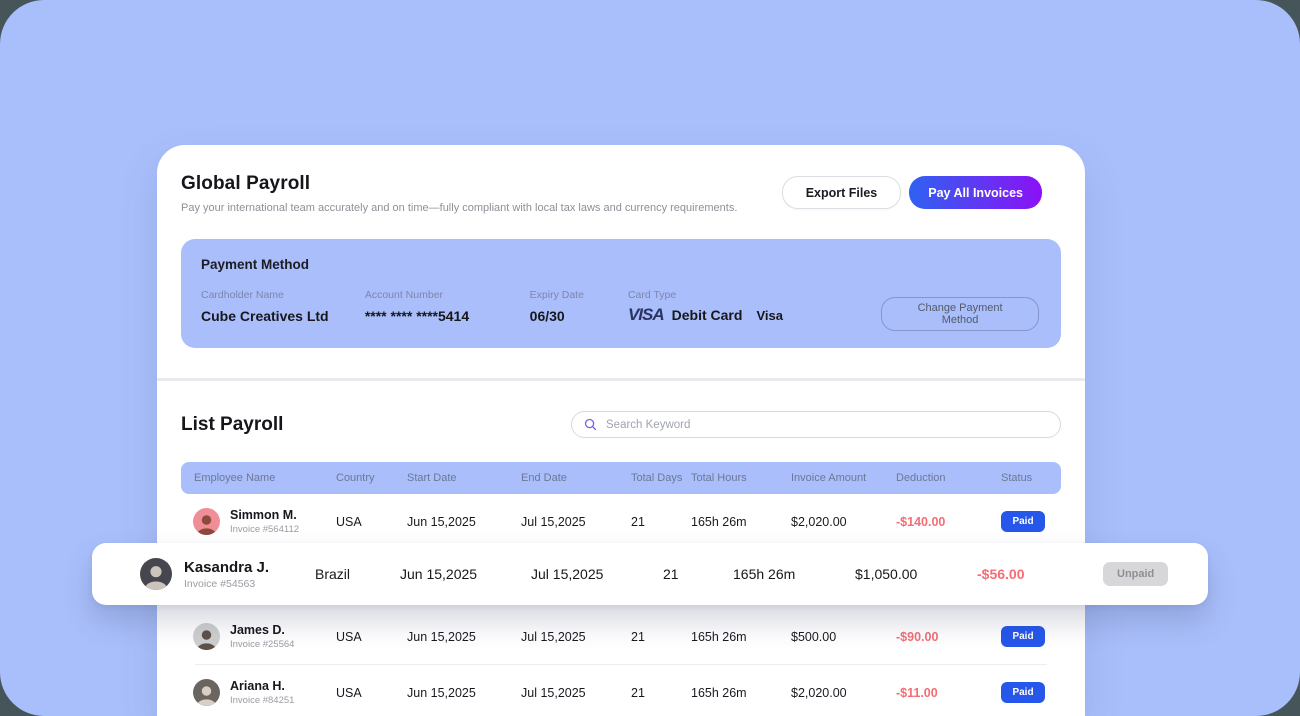  What do you see at coordinates (960, 314) in the screenshot?
I see `change-payment-method-button: Change Payment Method` at bounding box center [960, 314].